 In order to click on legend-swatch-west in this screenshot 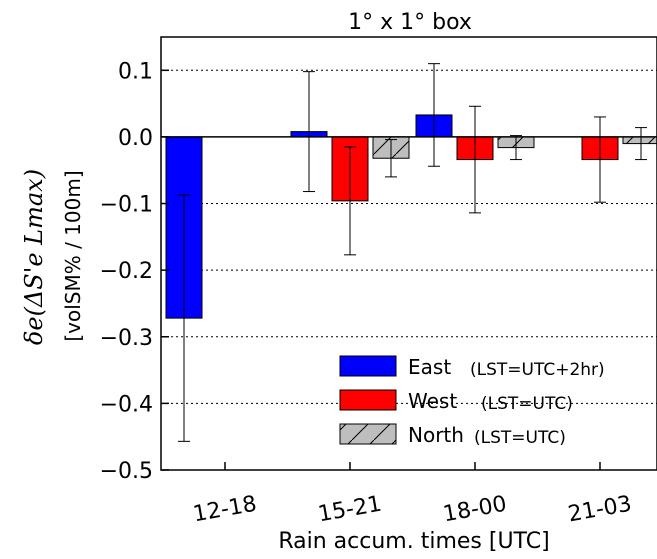, I will do `click(368, 400)`.